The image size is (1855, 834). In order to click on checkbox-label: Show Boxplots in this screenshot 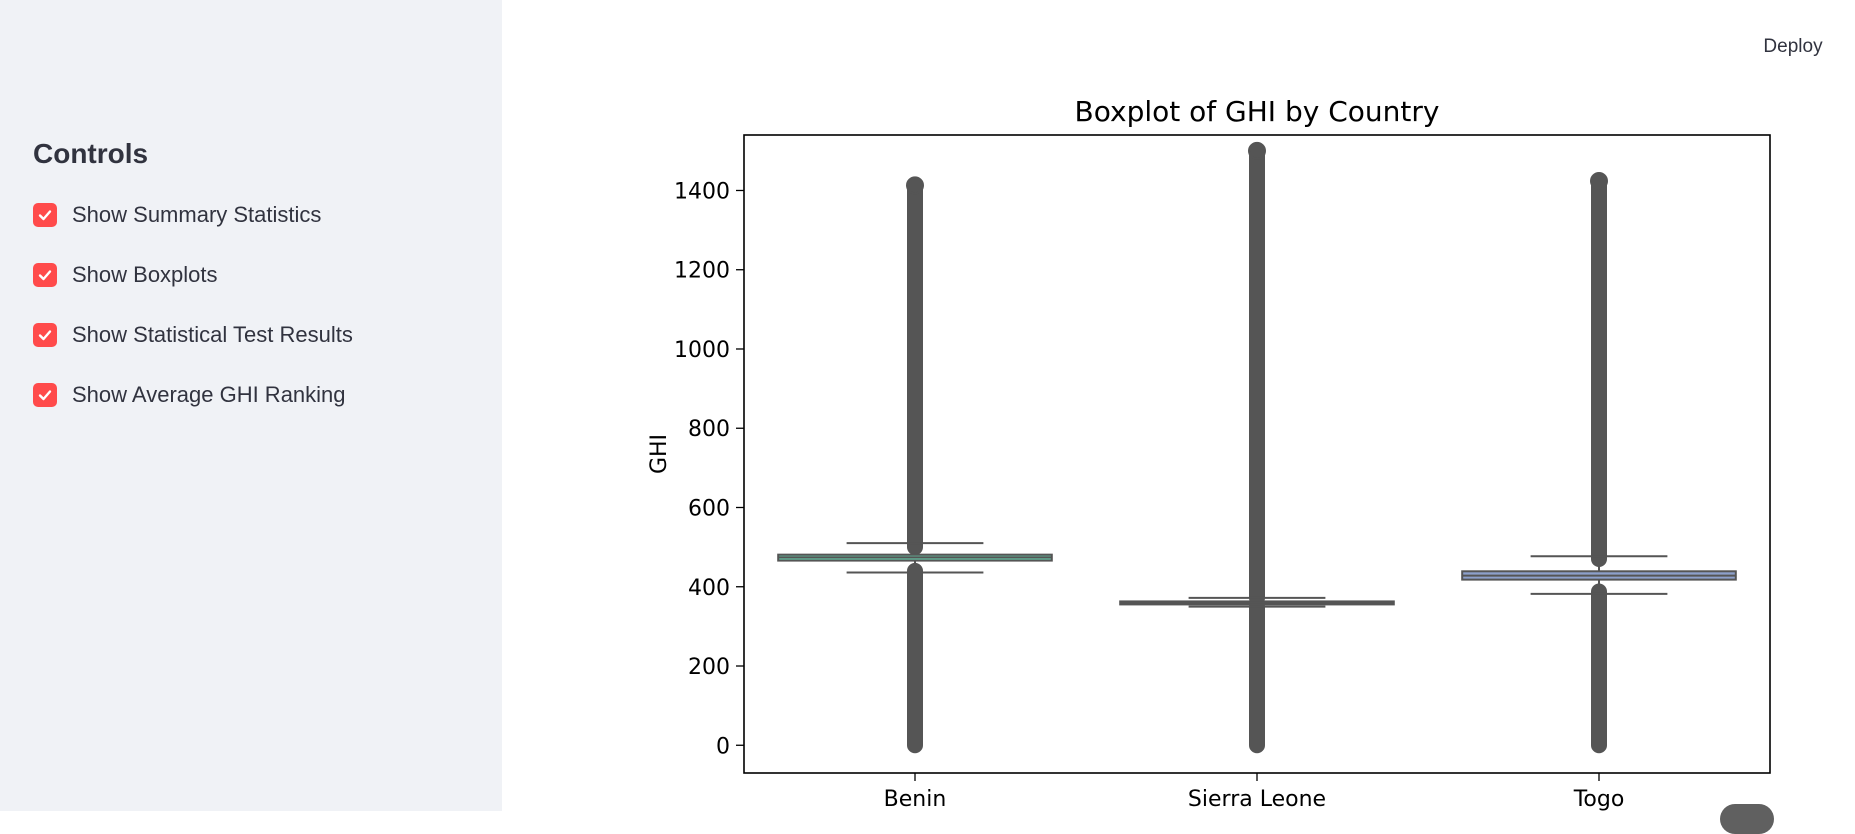, I will do `click(145, 274)`.